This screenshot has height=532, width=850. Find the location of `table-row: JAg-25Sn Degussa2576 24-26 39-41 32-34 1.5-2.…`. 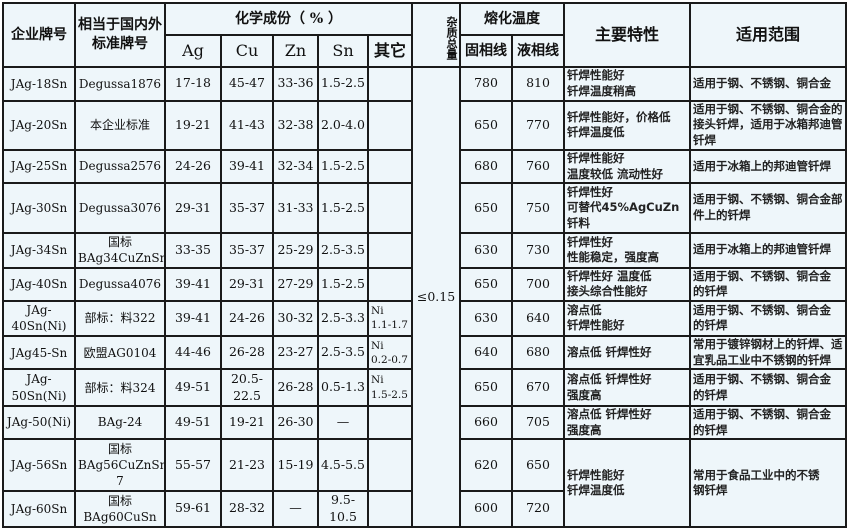

table-row: JAg-25Sn Degussa2576 24-26 39-41 32-34 1.5-2.… is located at coordinates (425, 166).